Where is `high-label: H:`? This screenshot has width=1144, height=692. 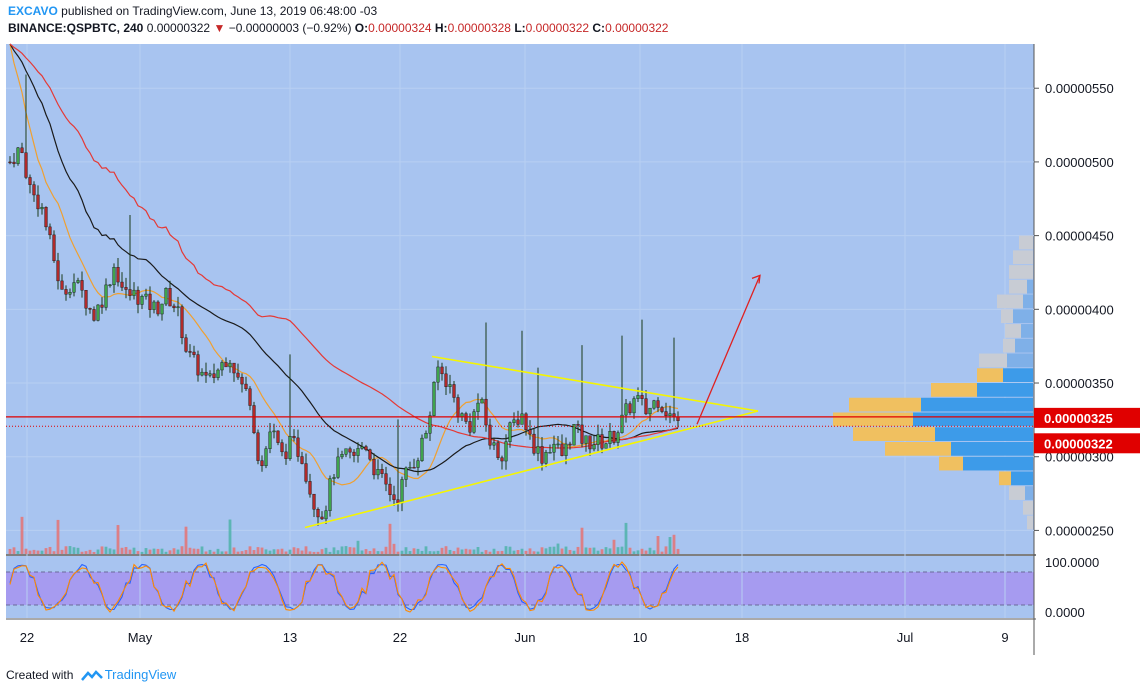 high-label: H: is located at coordinates (441, 28).